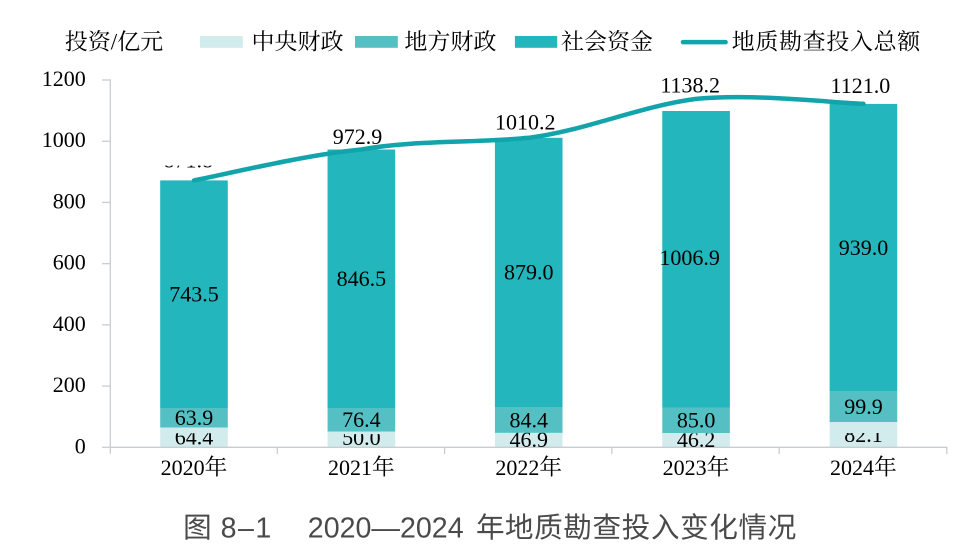 This screenshot has height=553, width=967. Describe the element at coordinates (696, 439) in the screenshot. I see `svg-text: 46.2` at that location.